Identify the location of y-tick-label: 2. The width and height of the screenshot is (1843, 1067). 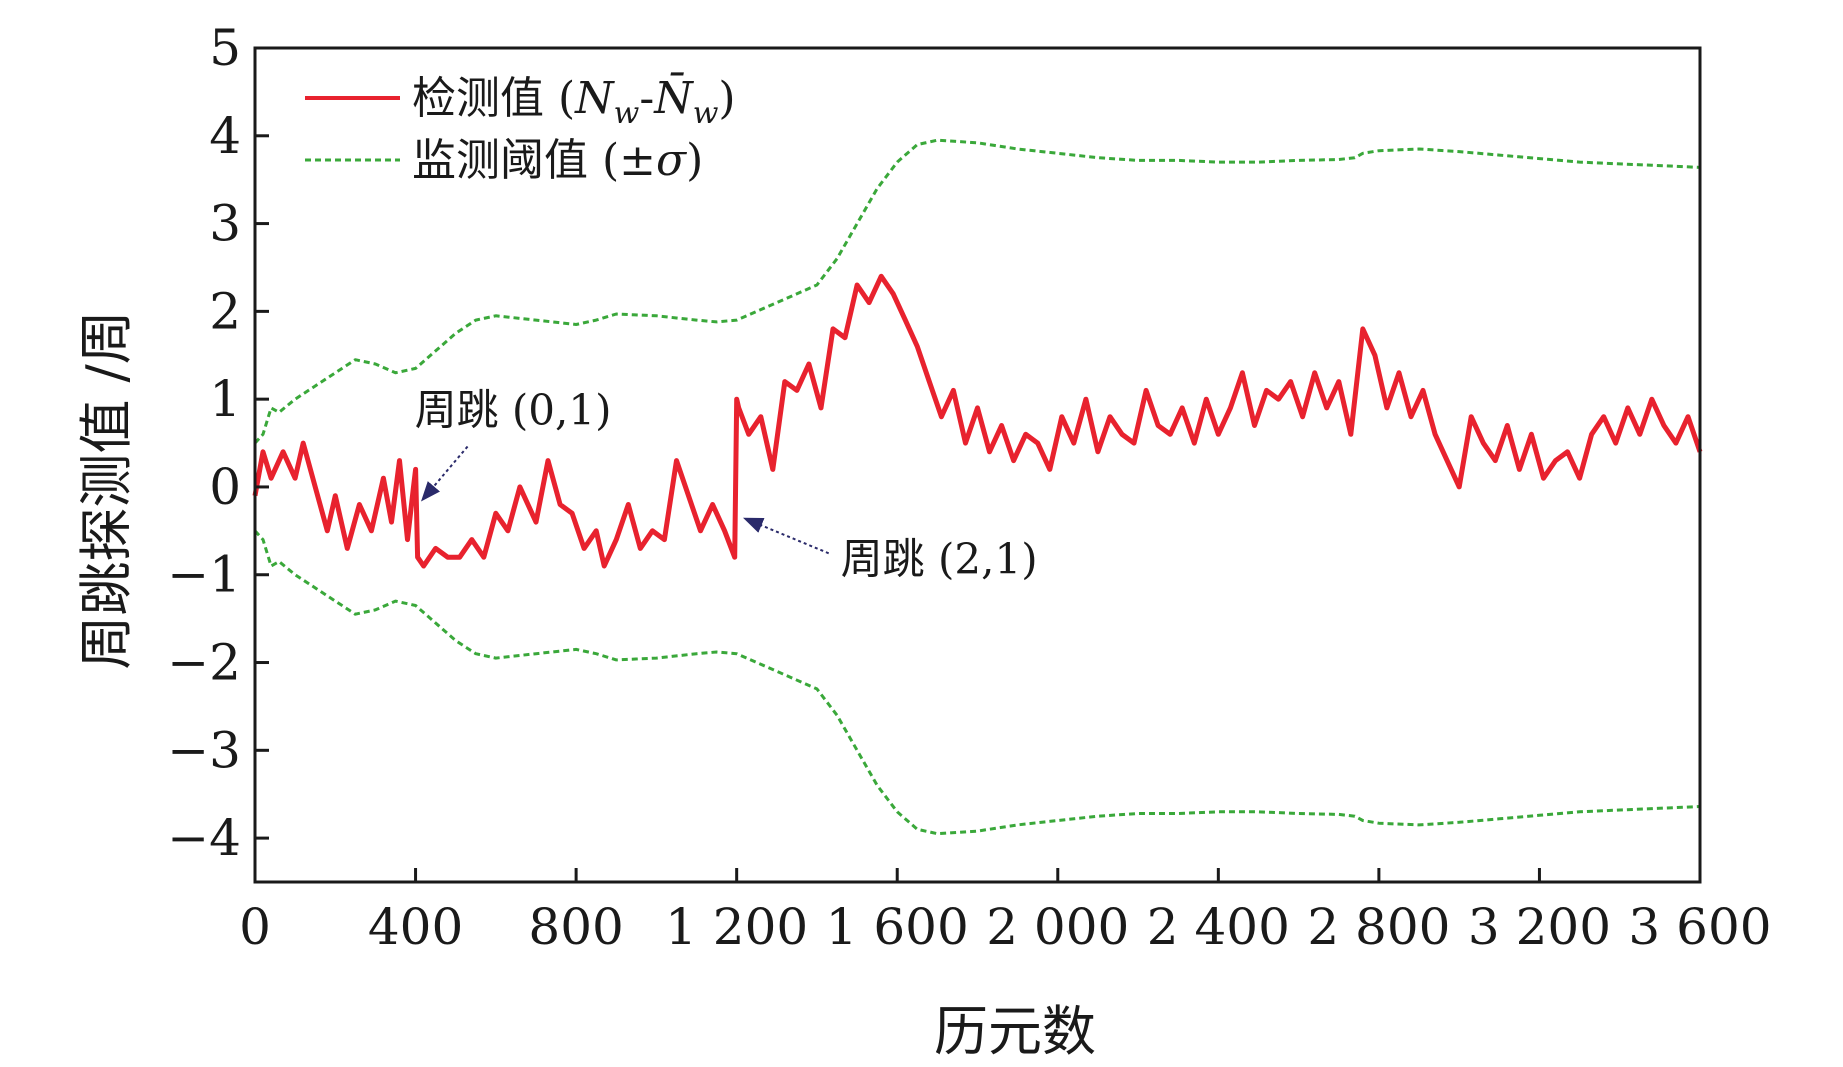
(225, 311).